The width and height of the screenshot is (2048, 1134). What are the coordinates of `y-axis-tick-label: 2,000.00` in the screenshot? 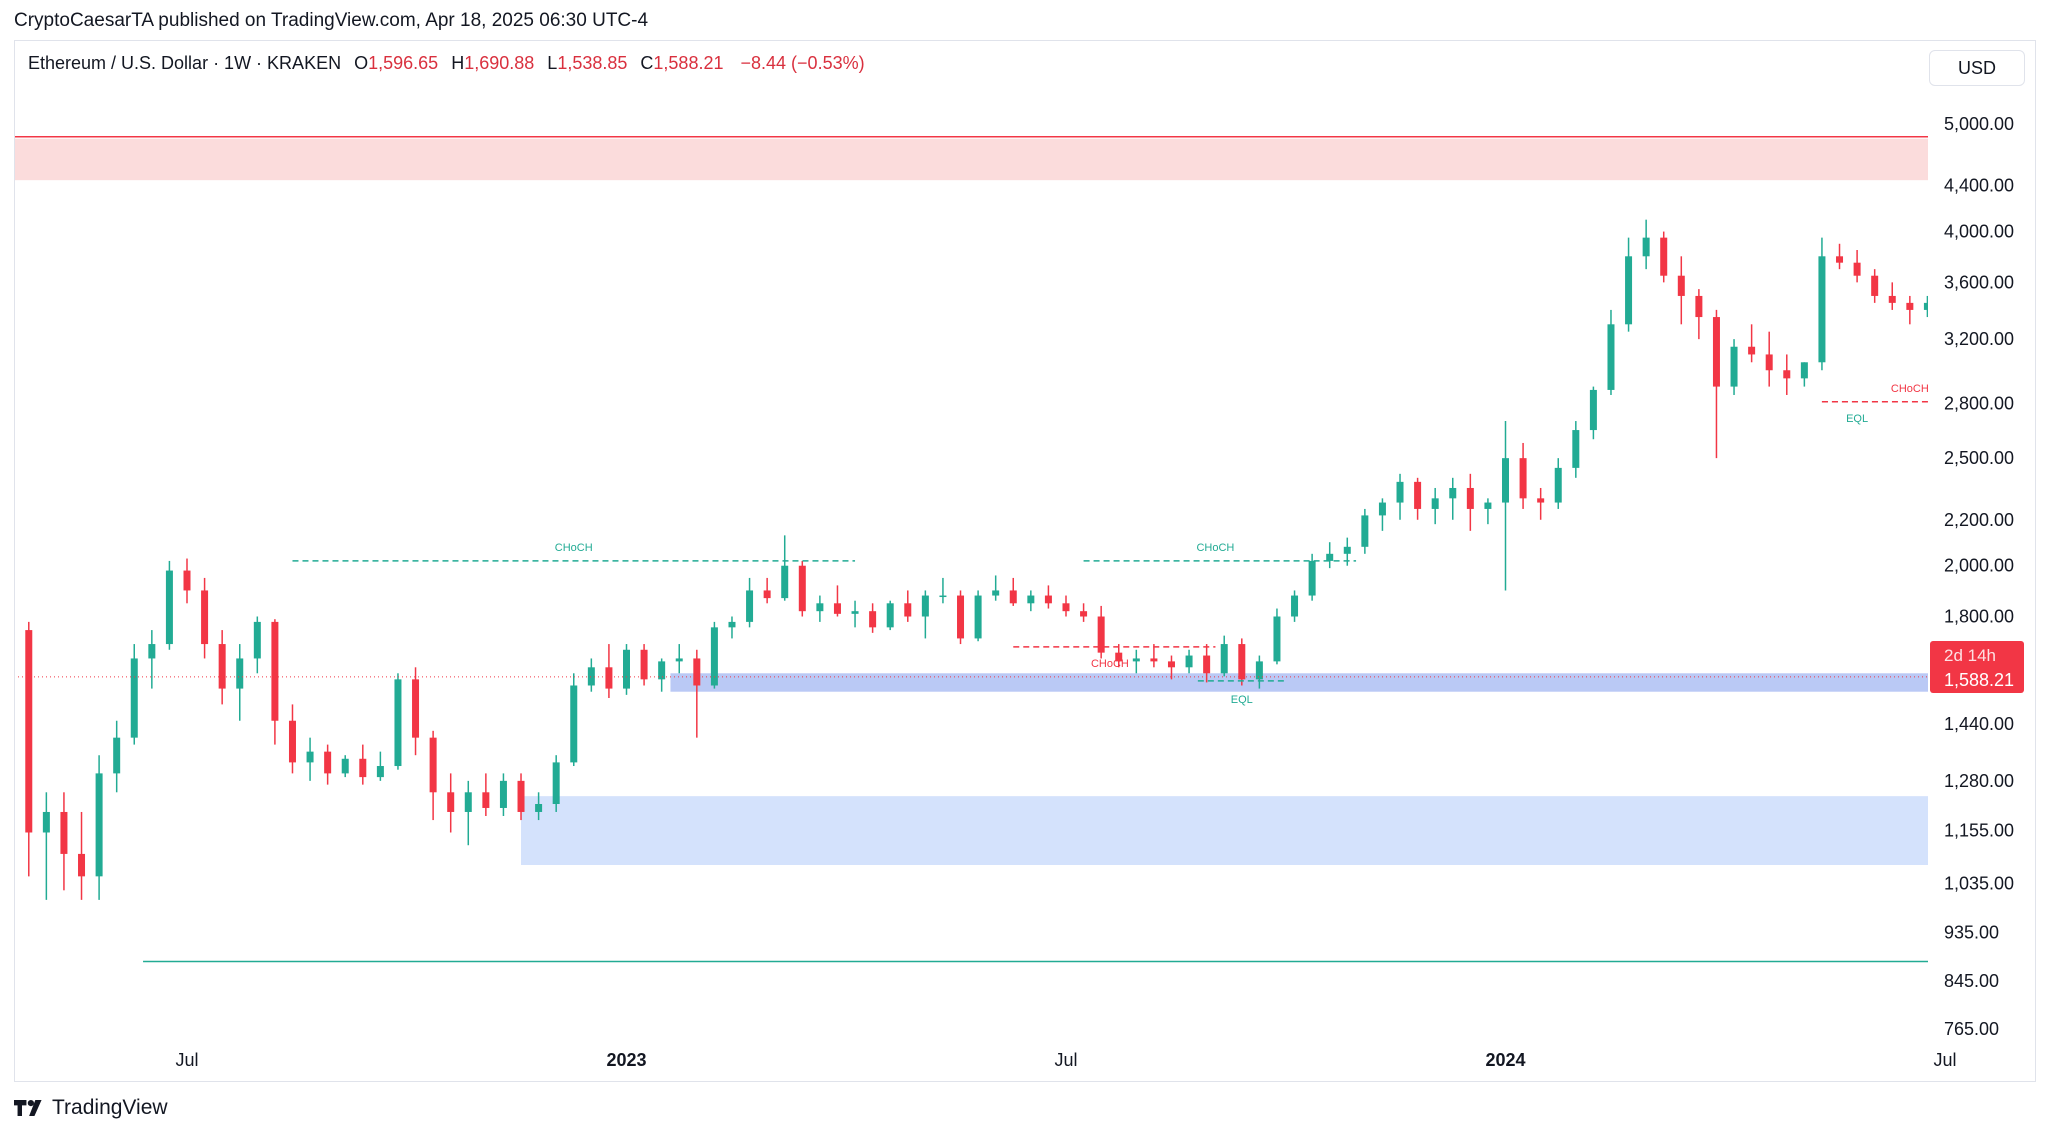 It's located at (1979, 566).